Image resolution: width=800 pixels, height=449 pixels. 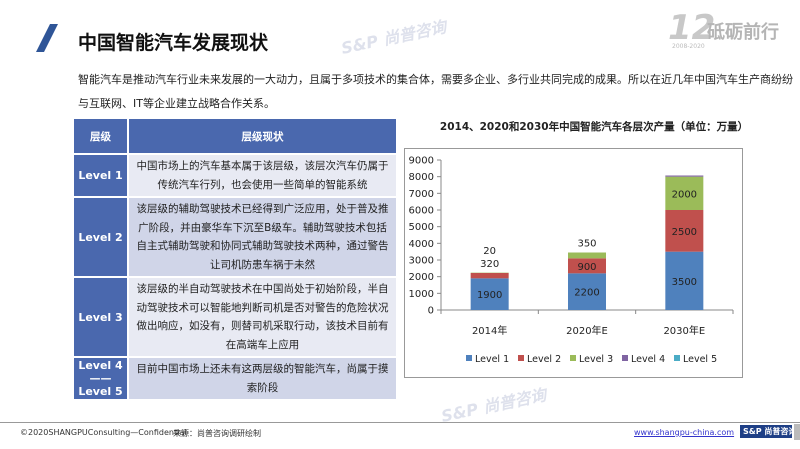 I want to click on data-label: 2200, so click(x=586, y=293).